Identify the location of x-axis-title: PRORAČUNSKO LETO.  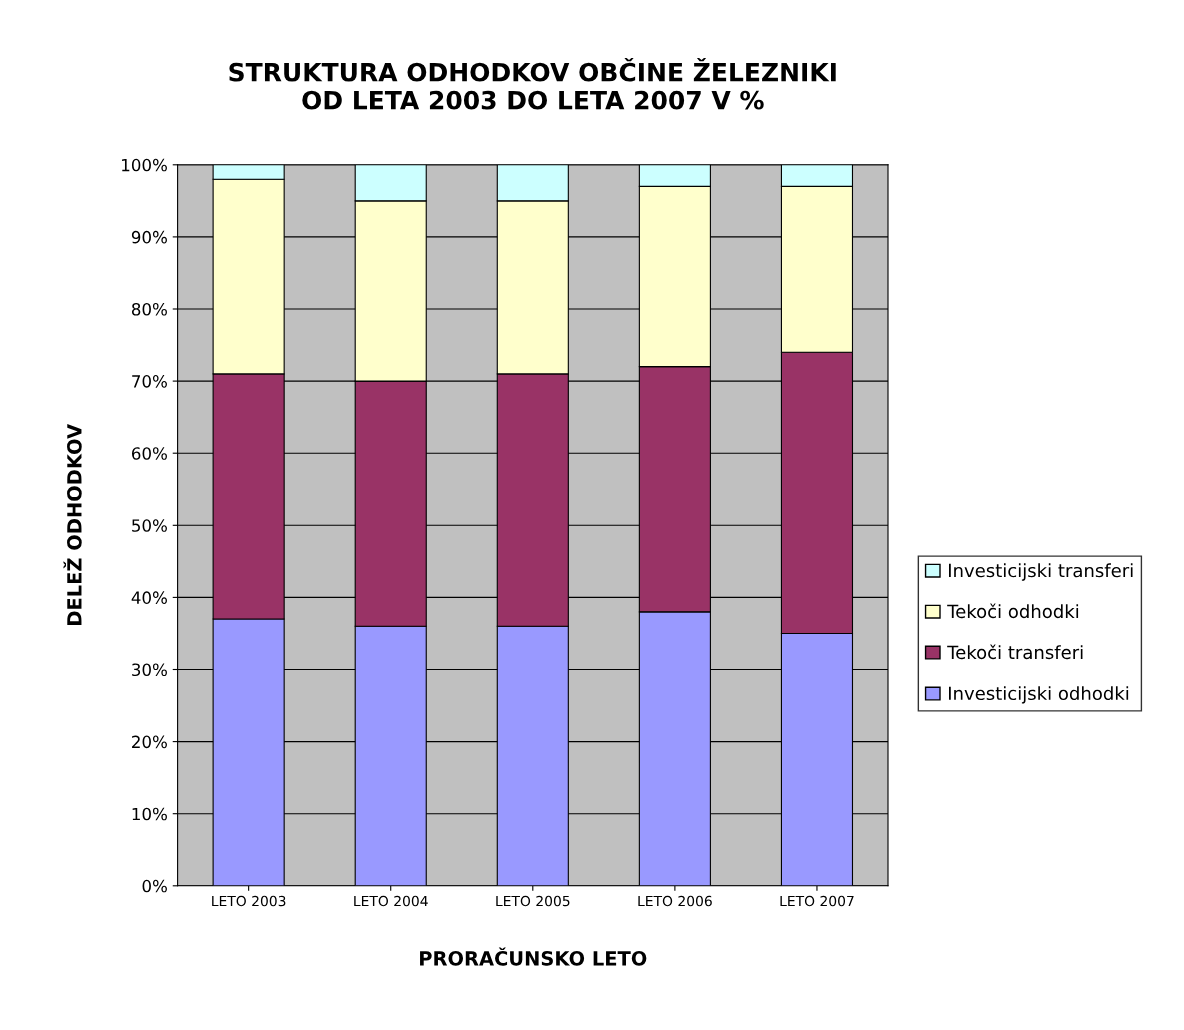
(533, 956).